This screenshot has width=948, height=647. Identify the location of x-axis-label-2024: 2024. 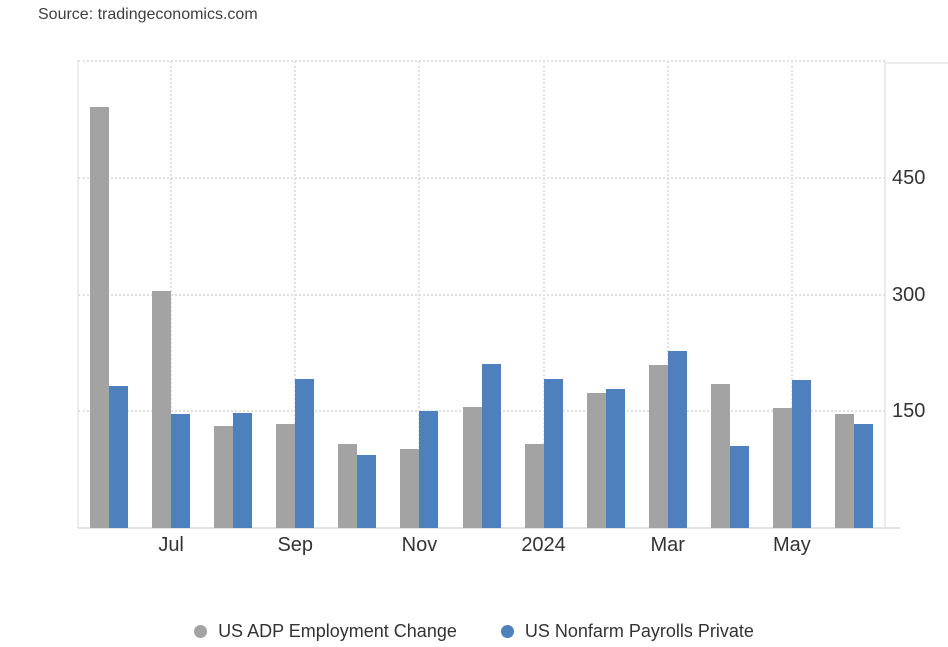
(543, 545).